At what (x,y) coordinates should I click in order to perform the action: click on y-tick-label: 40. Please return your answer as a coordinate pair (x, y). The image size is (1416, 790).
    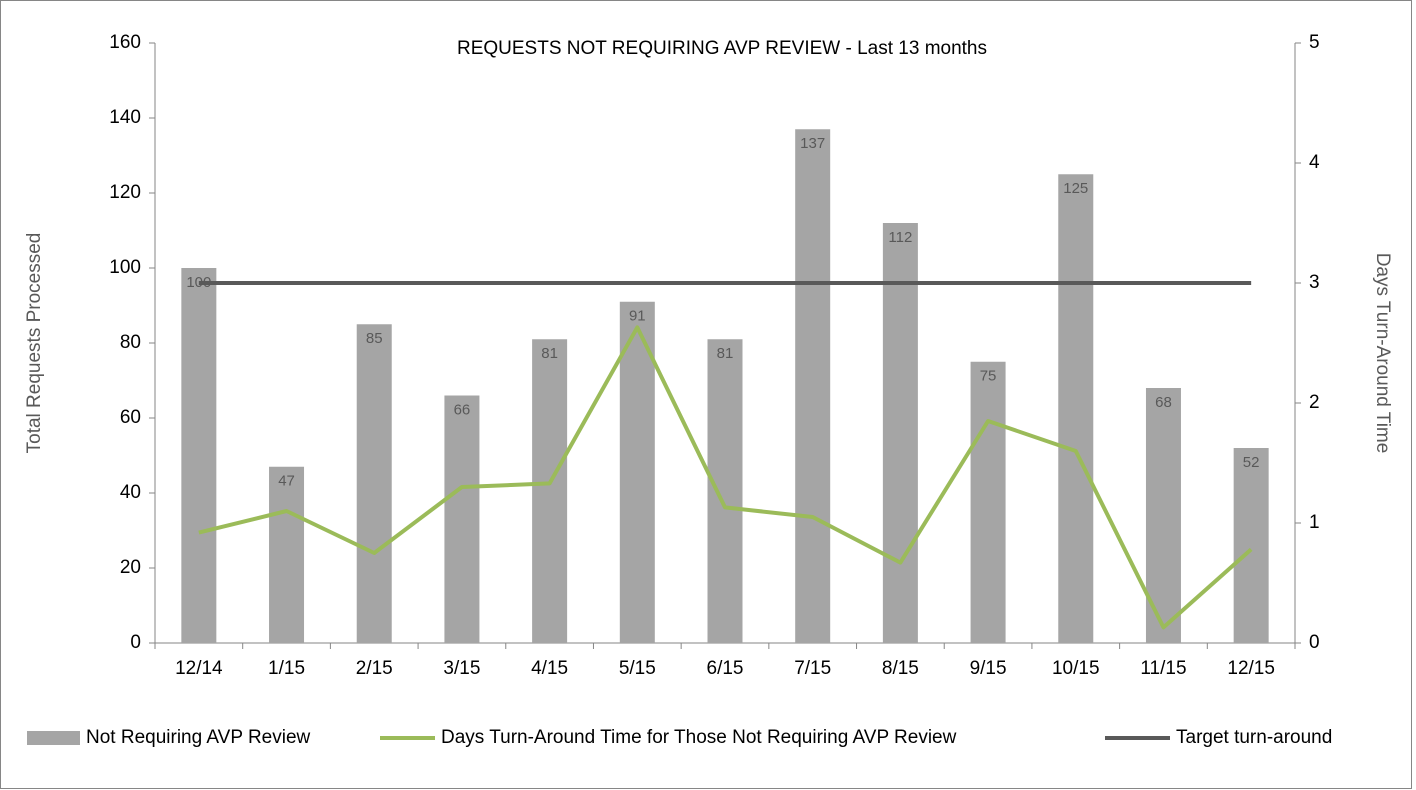
    Looking at the image, I should click on (130, 492).